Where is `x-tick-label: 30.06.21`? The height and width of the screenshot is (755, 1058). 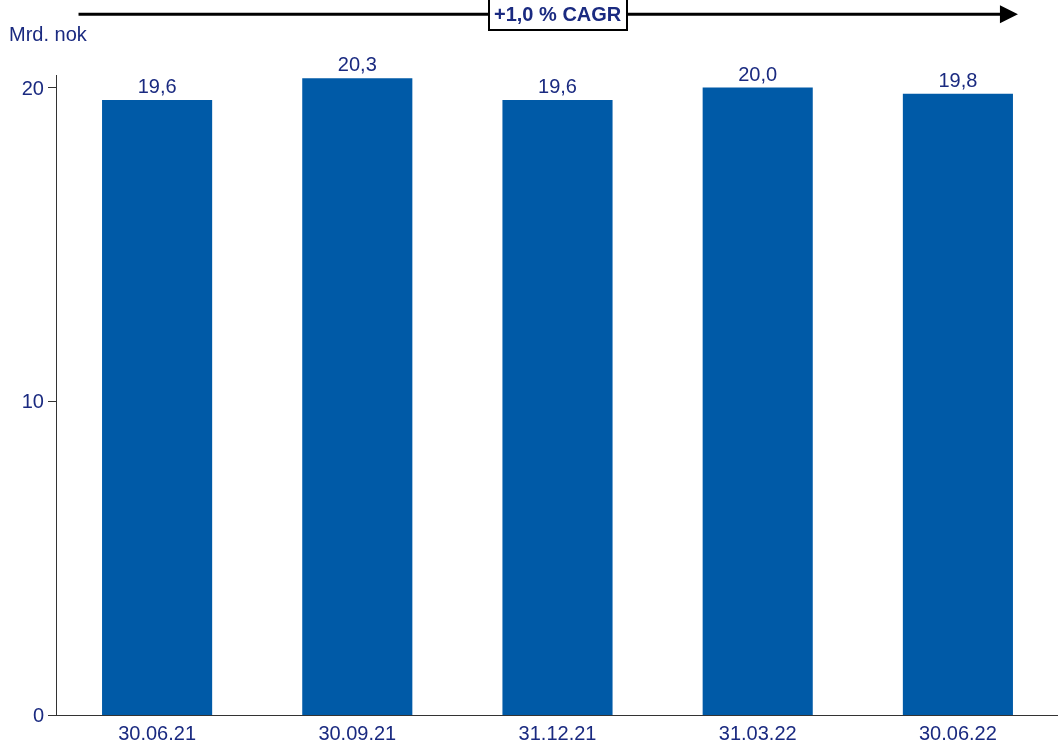 x-tick-label: 30.06.21 is located at coordinates (157, 733).